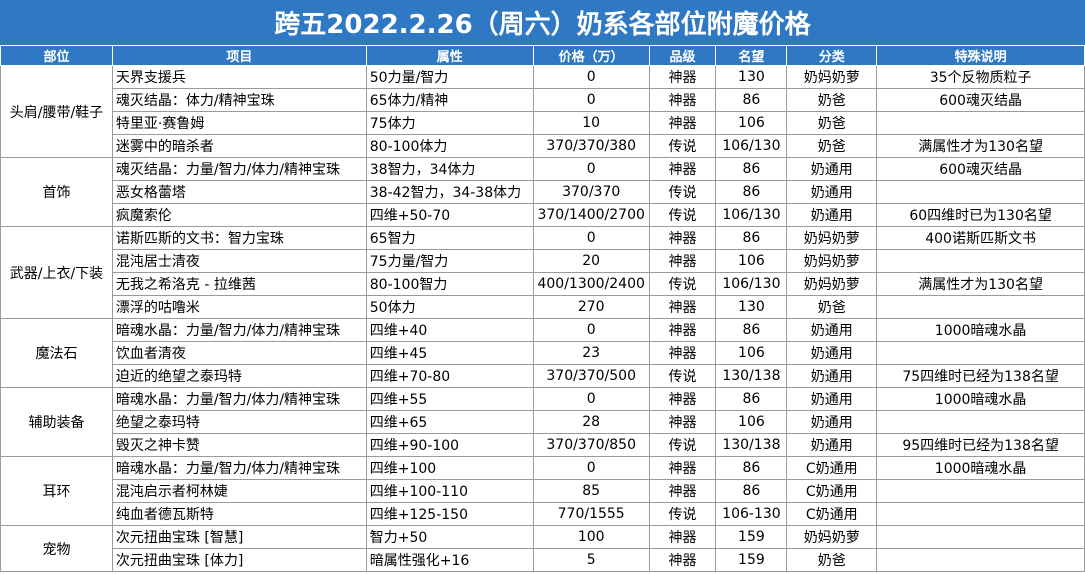 Image resolution: width=1085 pixels, height=574 pixels. What do you see at coordinates (239, 537) in the screenshot?
I see `cell-item: 次元扭曲宝珠 [智慧]` at bounding box center [239, 537].